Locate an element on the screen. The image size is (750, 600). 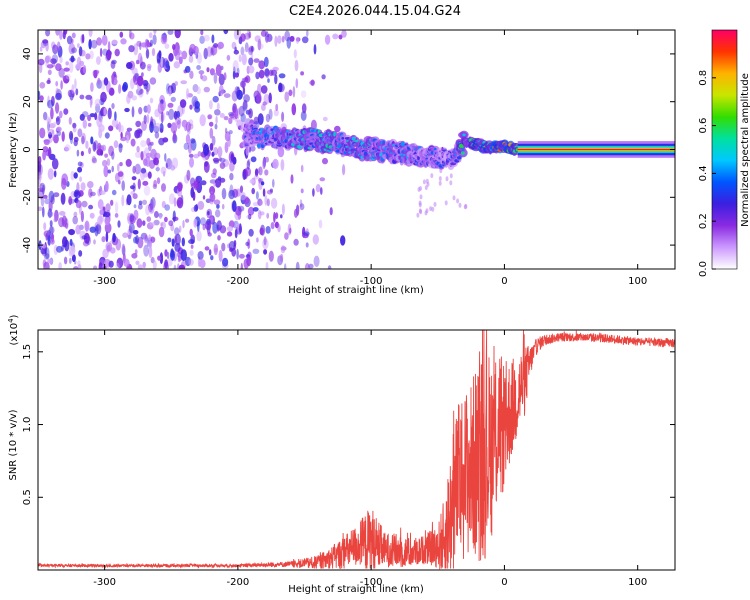
spectrogram-ridge is located at coordinates (457, 170).